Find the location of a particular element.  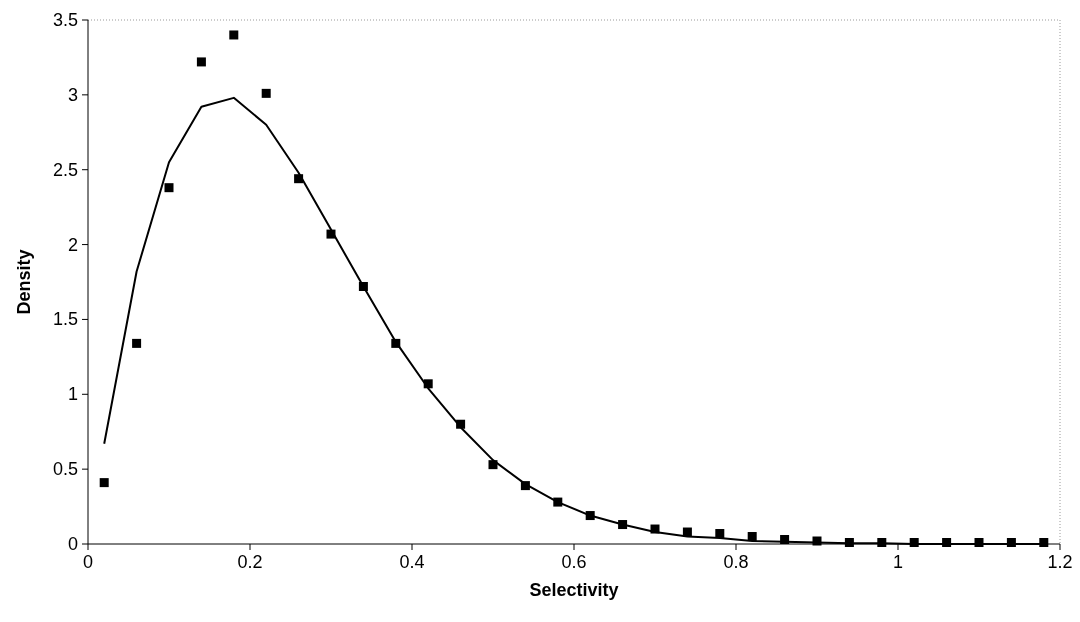

y-axis-title: Density is located at coordinates (24, 282).